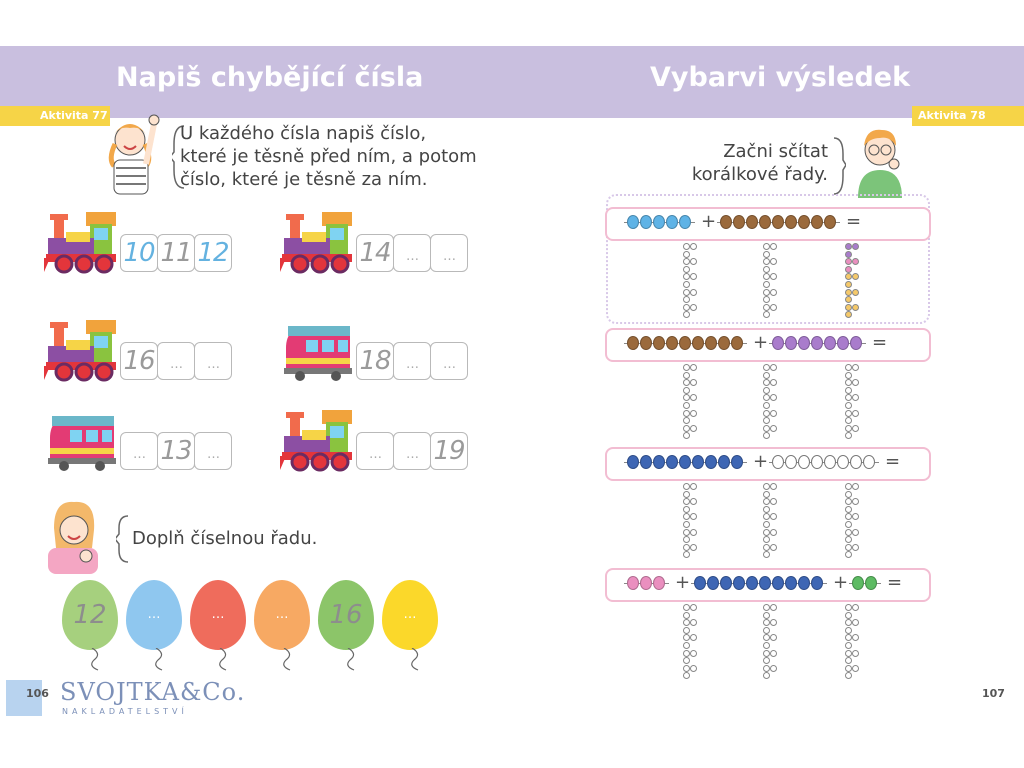 The image size is (1024, 768). I want to click on plus-sign: +, so click(683, 582).